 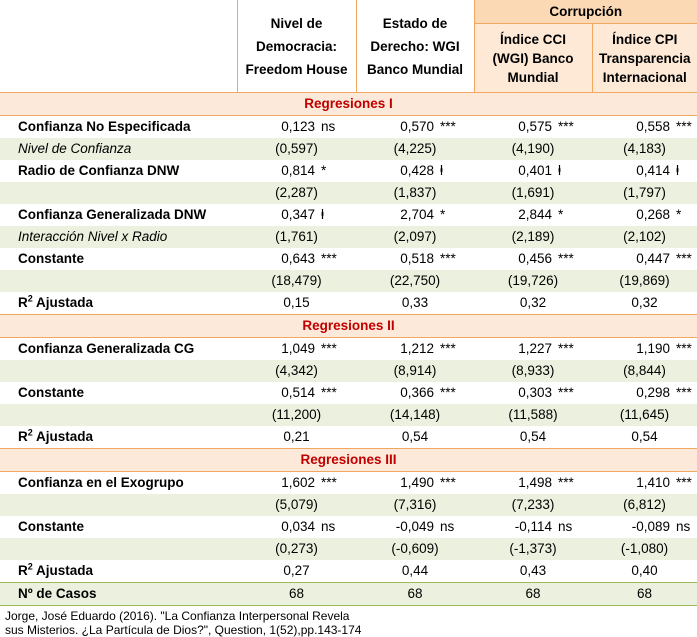 What do you see at coordinates (296, 437) in the screenshot?
I see `r2-cell: 0,21` at bounding box center [296, 437].